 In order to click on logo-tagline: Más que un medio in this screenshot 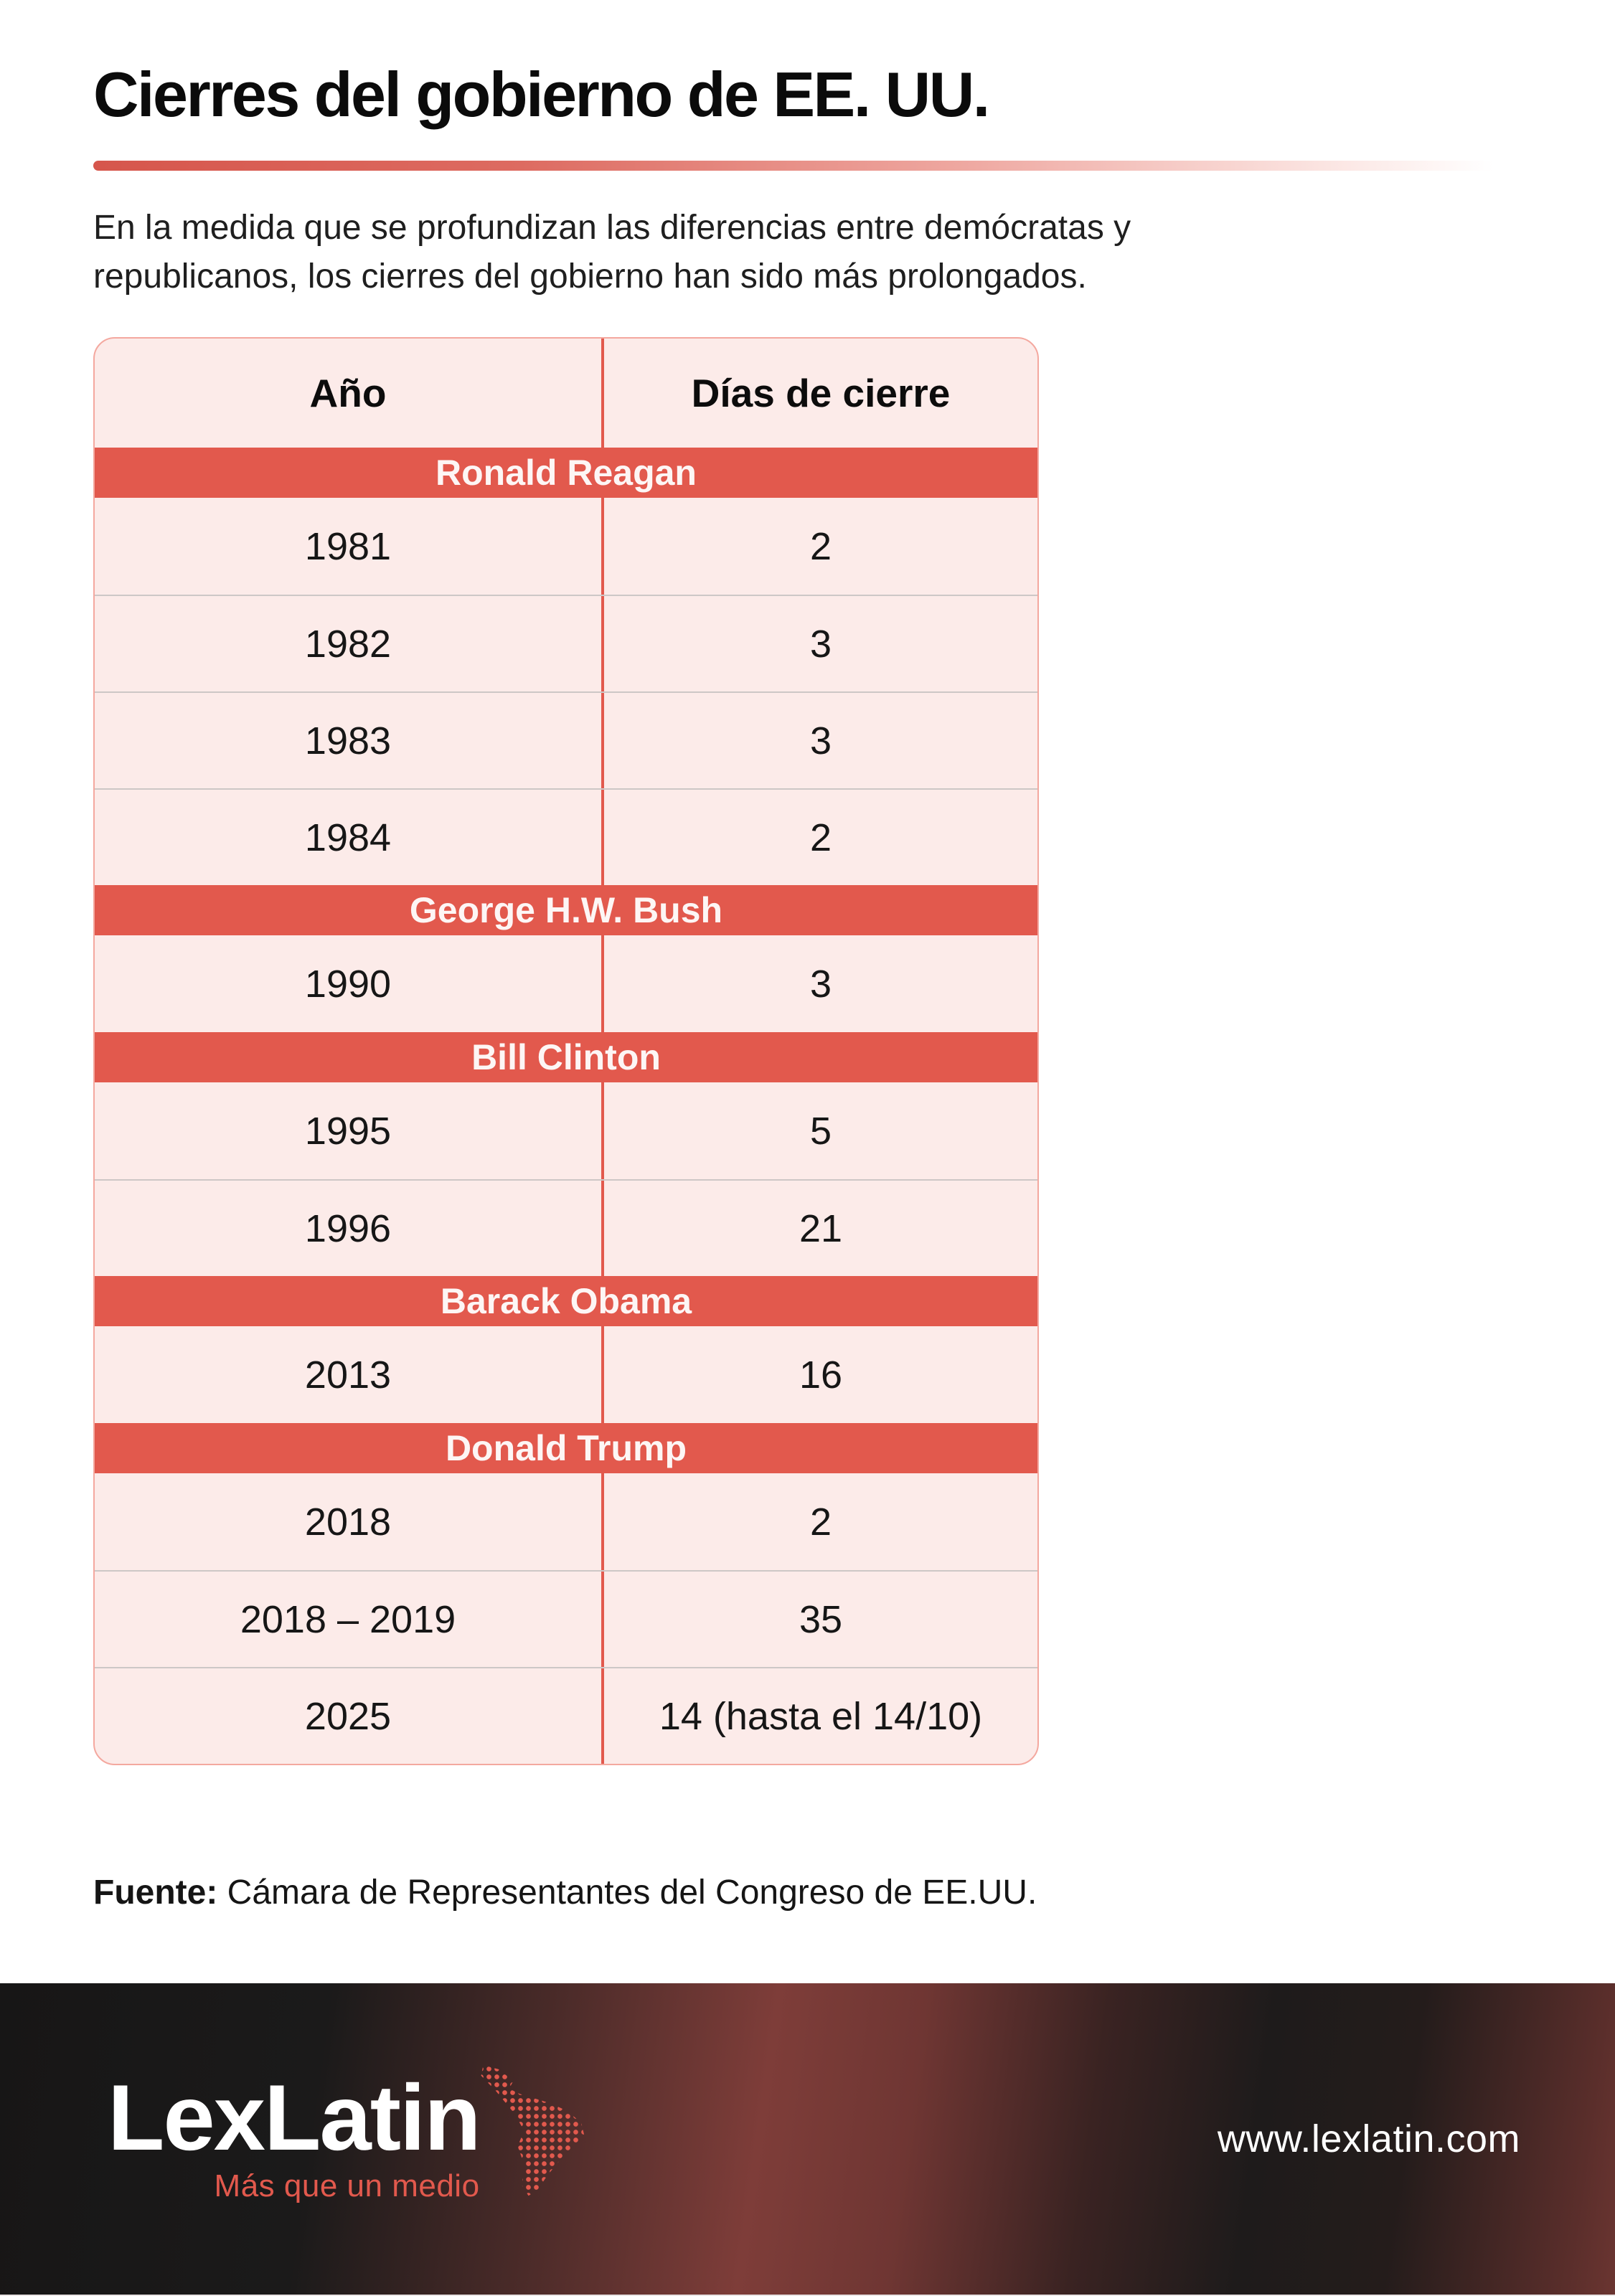, I will do `click(347, 2185)`.